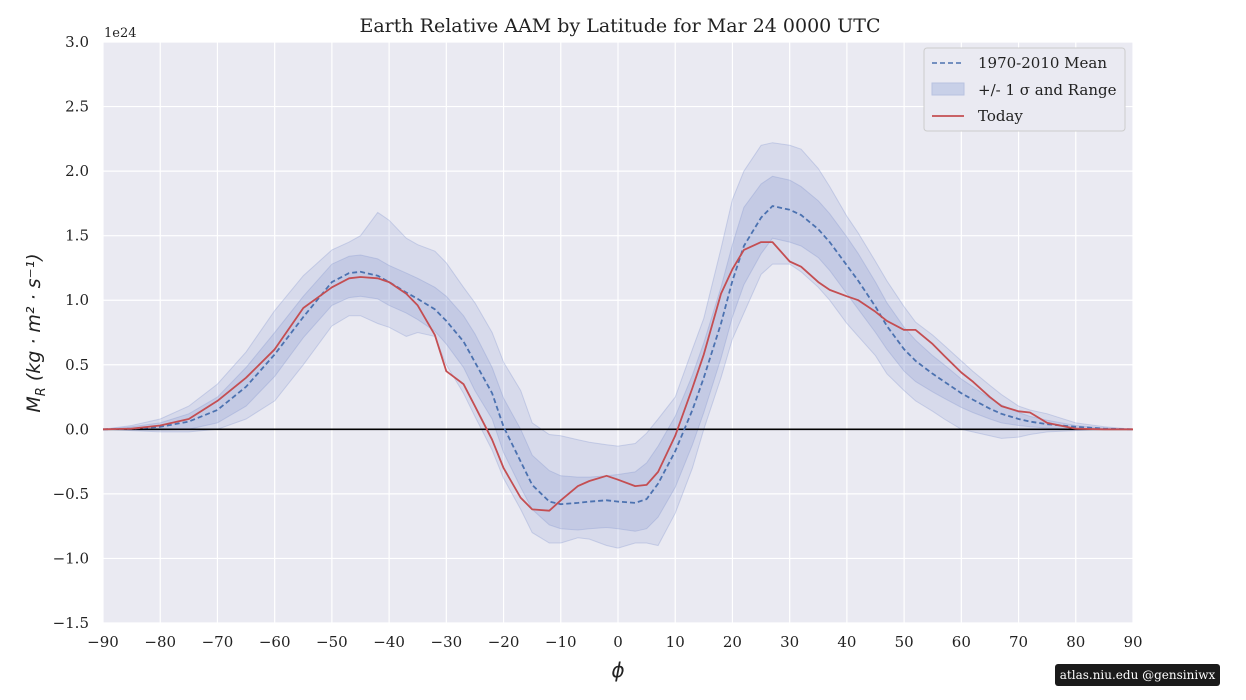 The height and width of the screenshot is (700, 1246). What do you see at coordinates (71, 623) in the screenshot?
I see `y-tick-label: −1.5` at bounding box center [71, 623].